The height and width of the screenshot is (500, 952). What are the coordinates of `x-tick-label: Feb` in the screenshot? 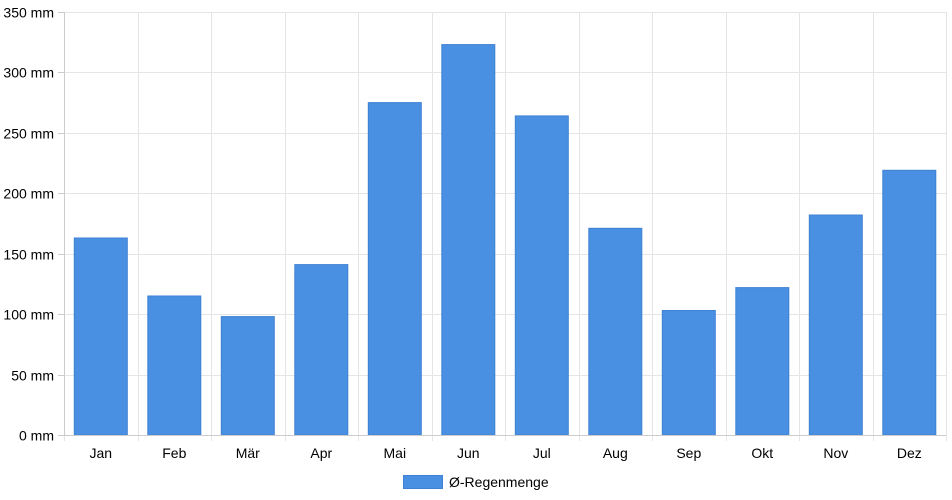 It's located at (174, 453).